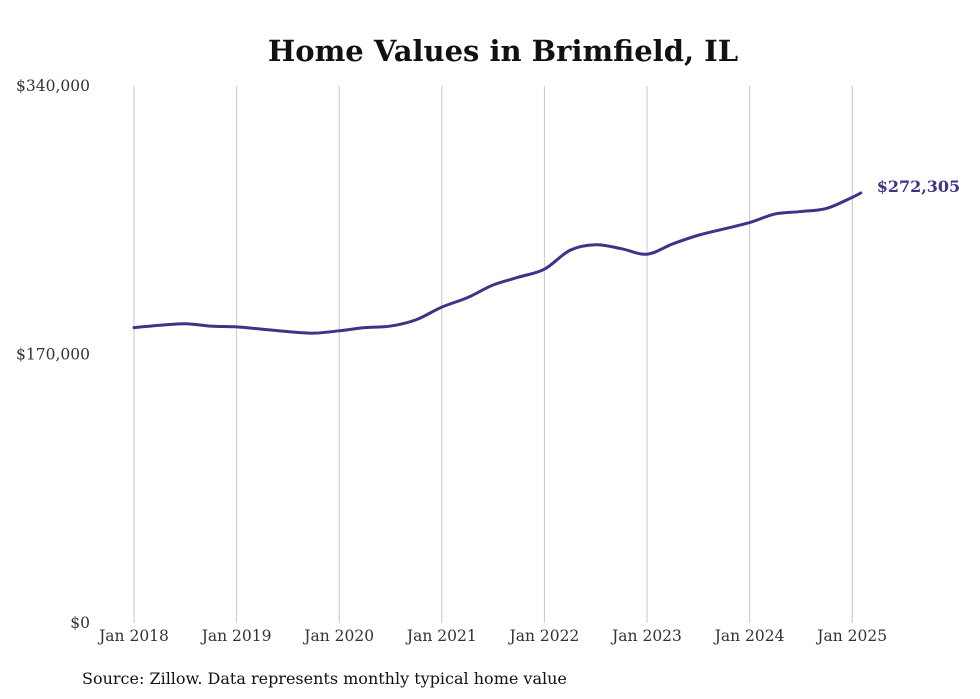 The width and height of the screenshot is (980, 699). I want to click on y-tick-label: $170,000, so click(53, 355).